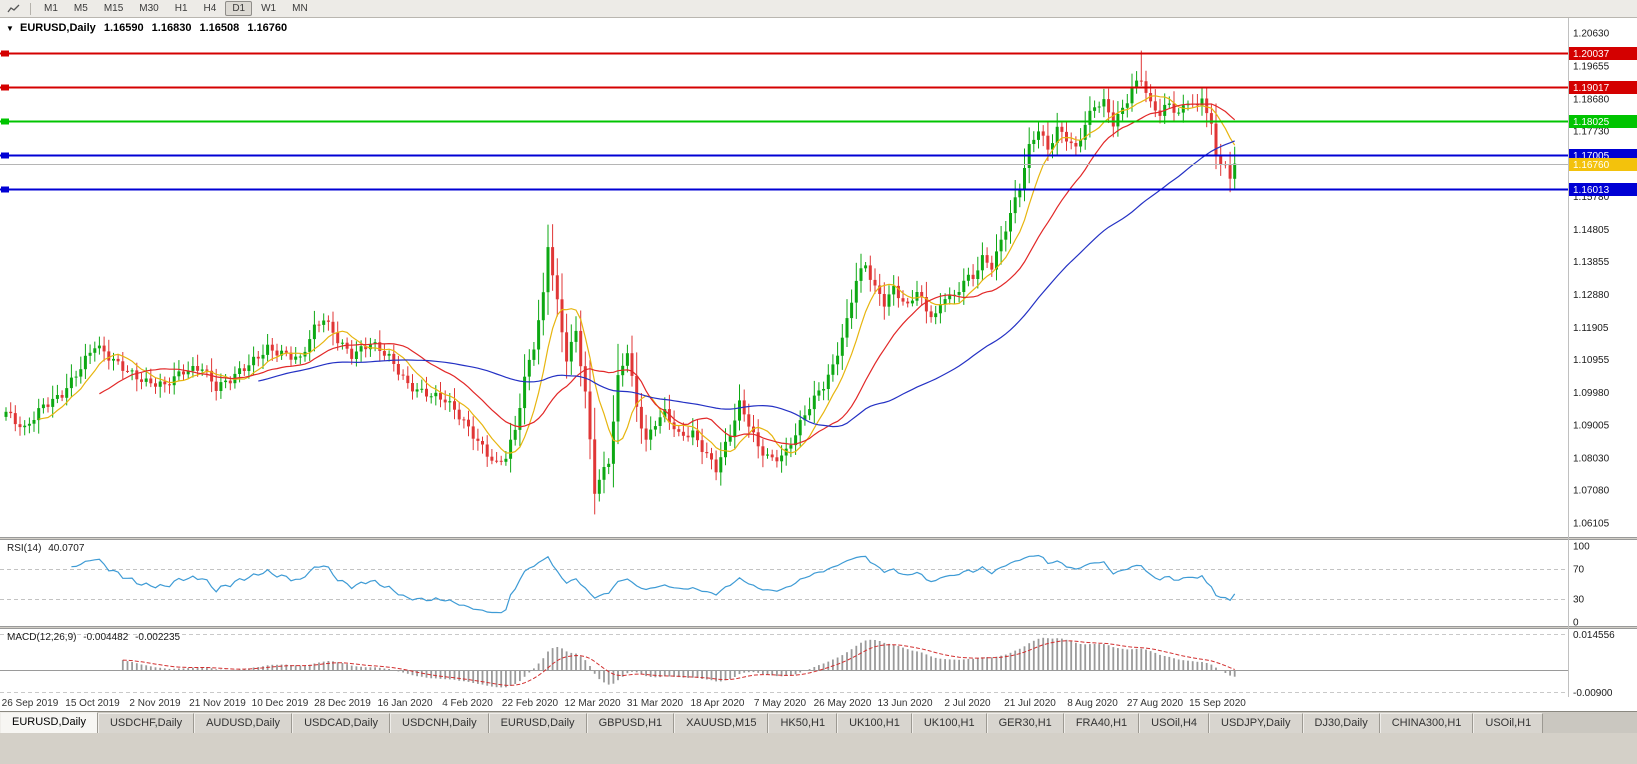 The height and width of the screenshot is (764, 1637). What do you see at coordinates (717, 703) in the screenshot?
I see `date-label: 18 Apr 2020` at bounding box center [717, 703].